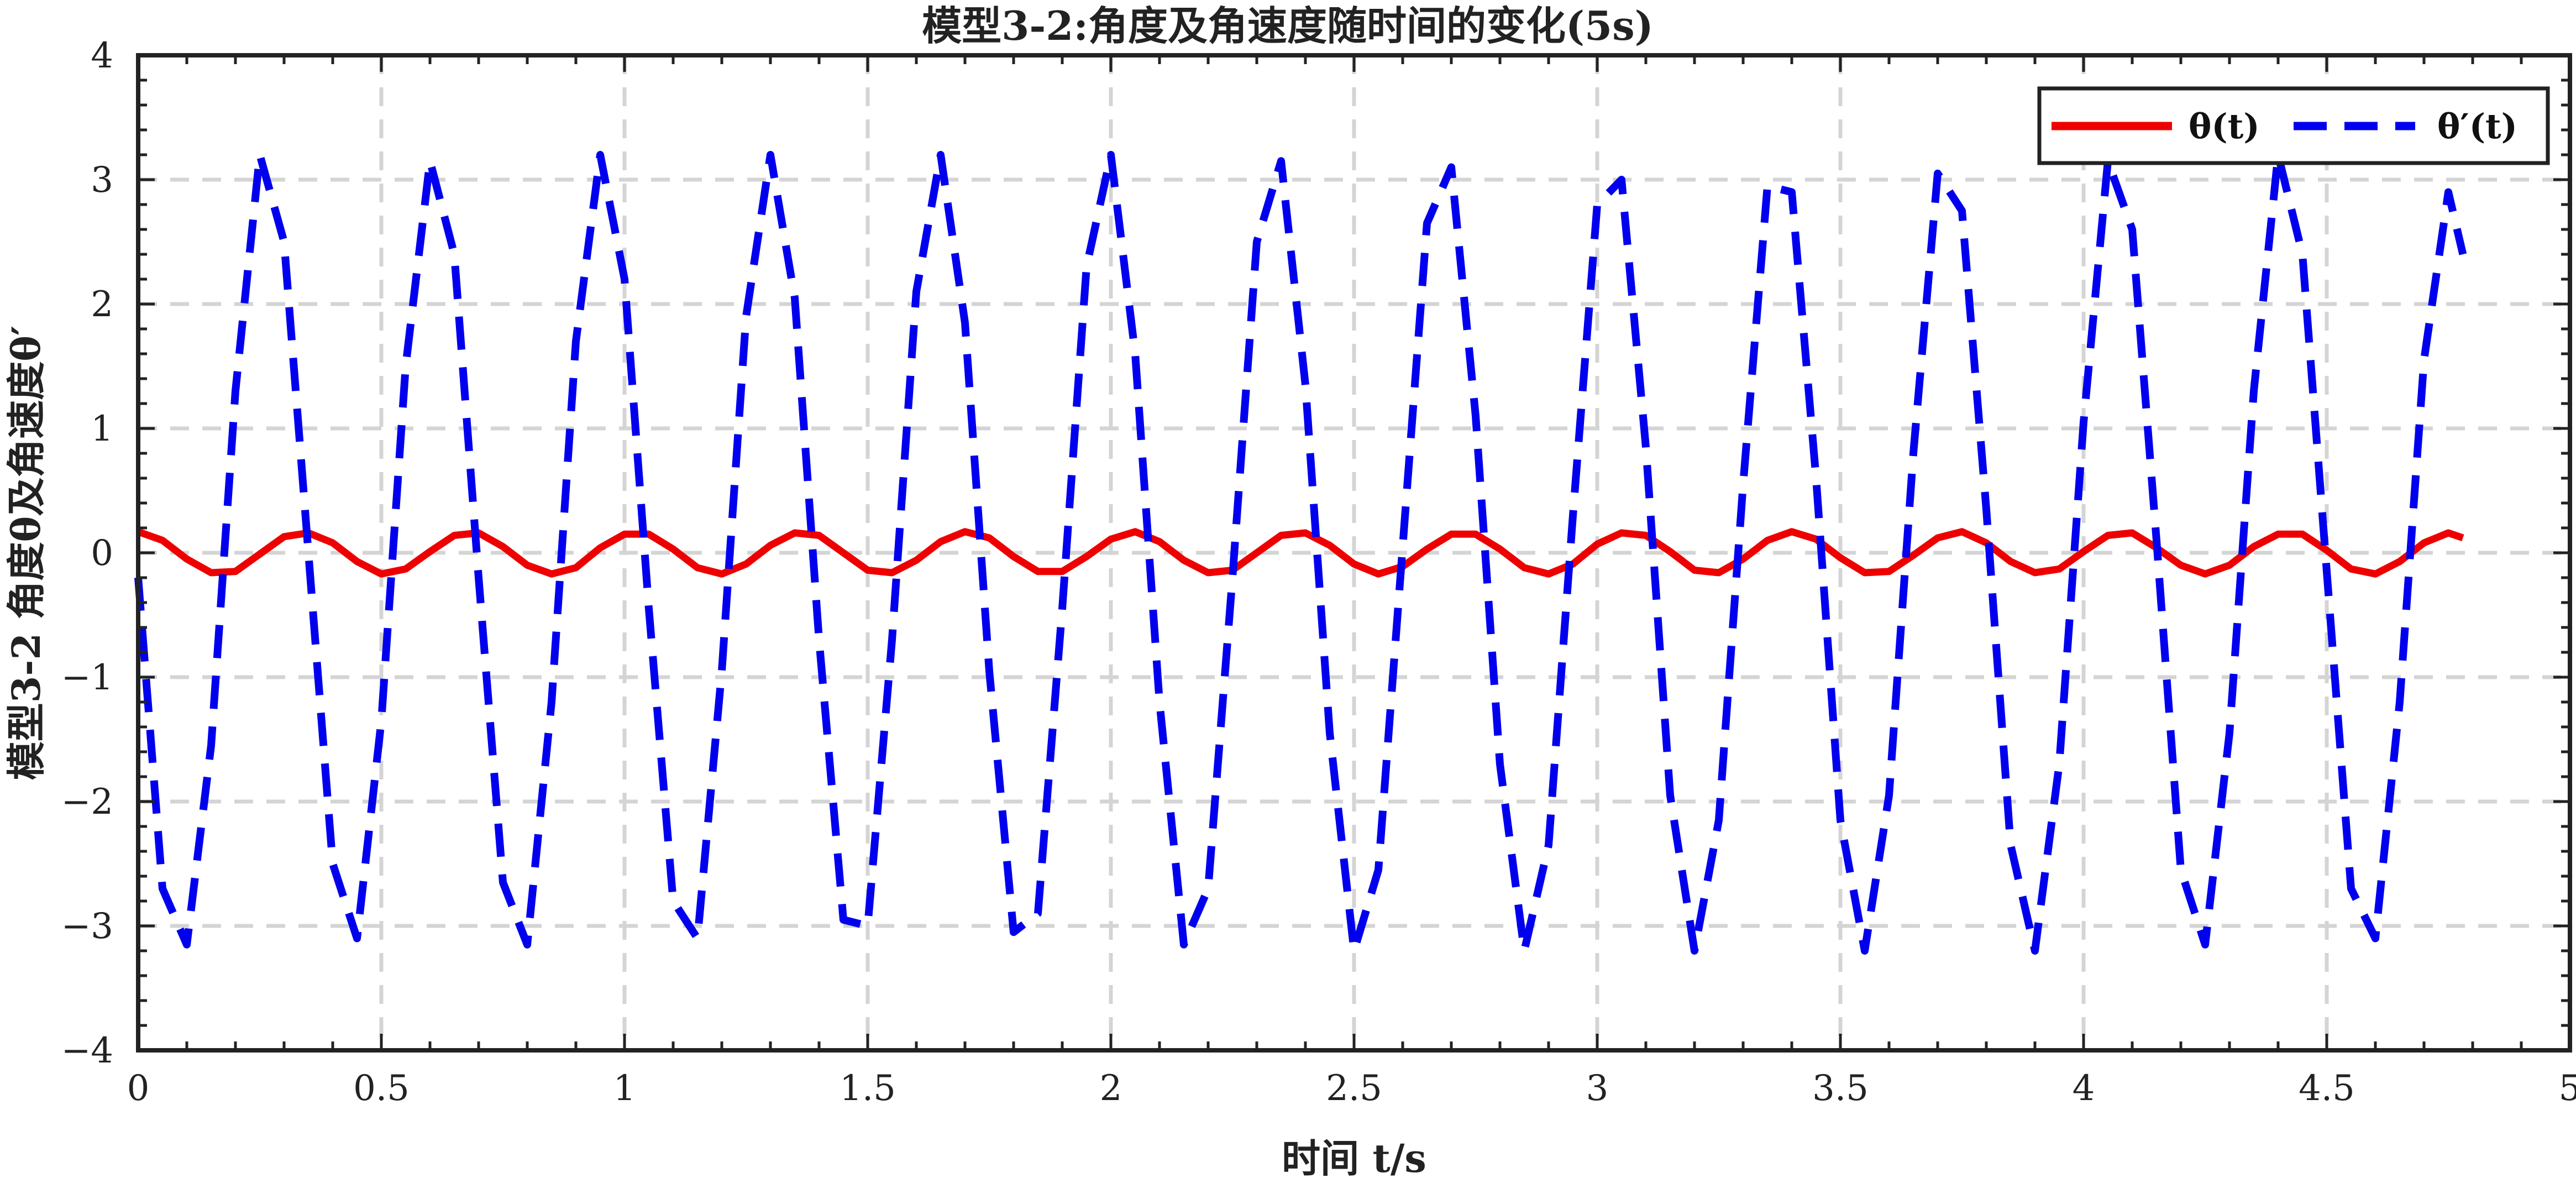  What do you see at coordinates (102, 180) in the screenshot?
I see `y-tick-label: 3` at bounding box center [102, 180].